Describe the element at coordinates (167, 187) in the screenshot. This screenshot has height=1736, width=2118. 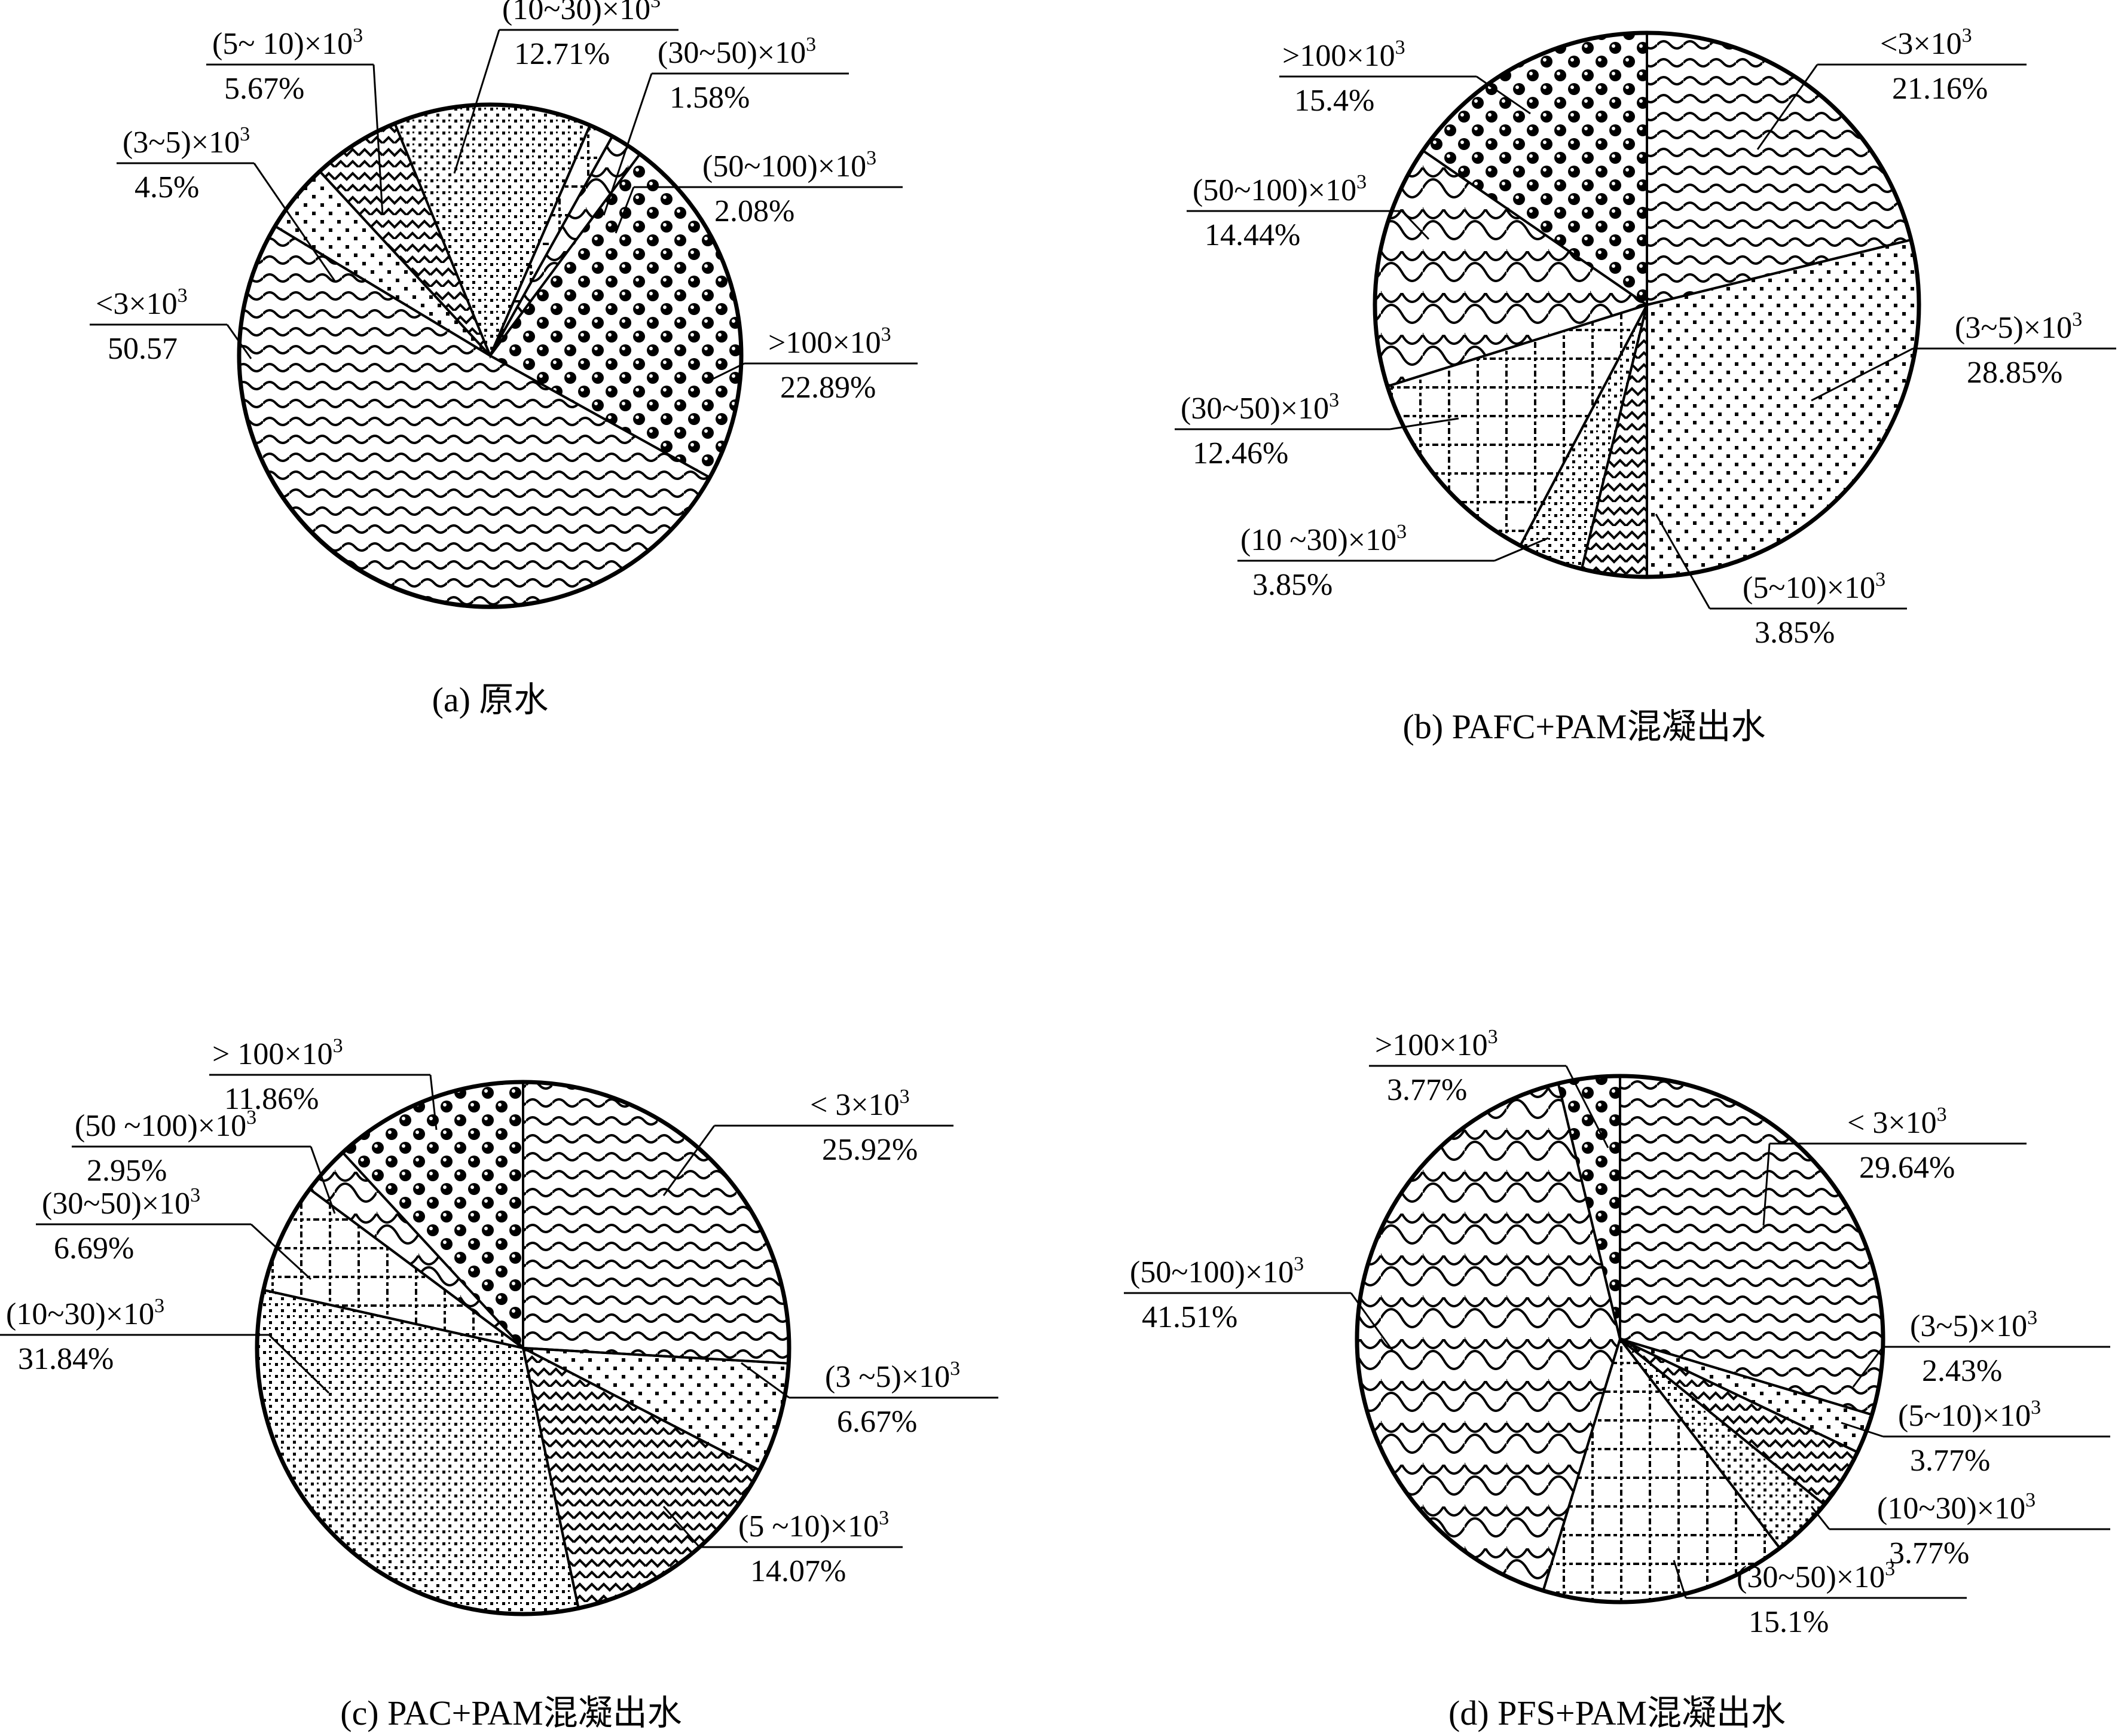
I see `label-value-3-5: 4.5%` at that location.